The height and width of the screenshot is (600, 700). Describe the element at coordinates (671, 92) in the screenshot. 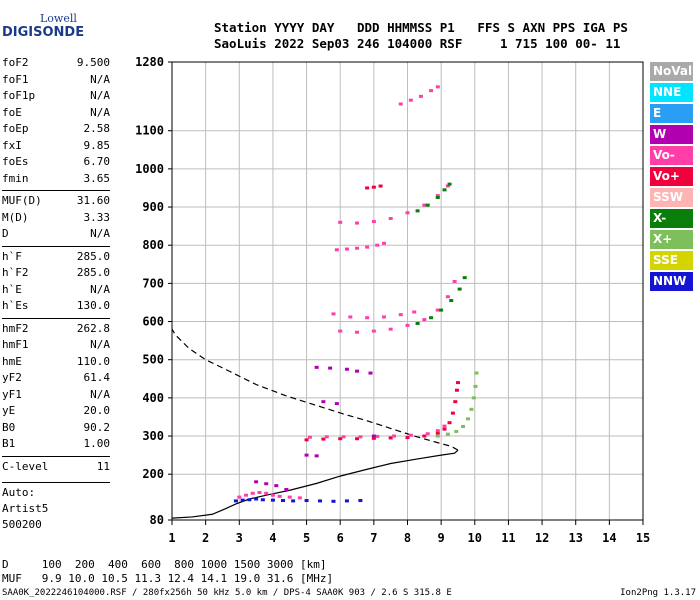

I see `legend-nne: NNE` at that location.